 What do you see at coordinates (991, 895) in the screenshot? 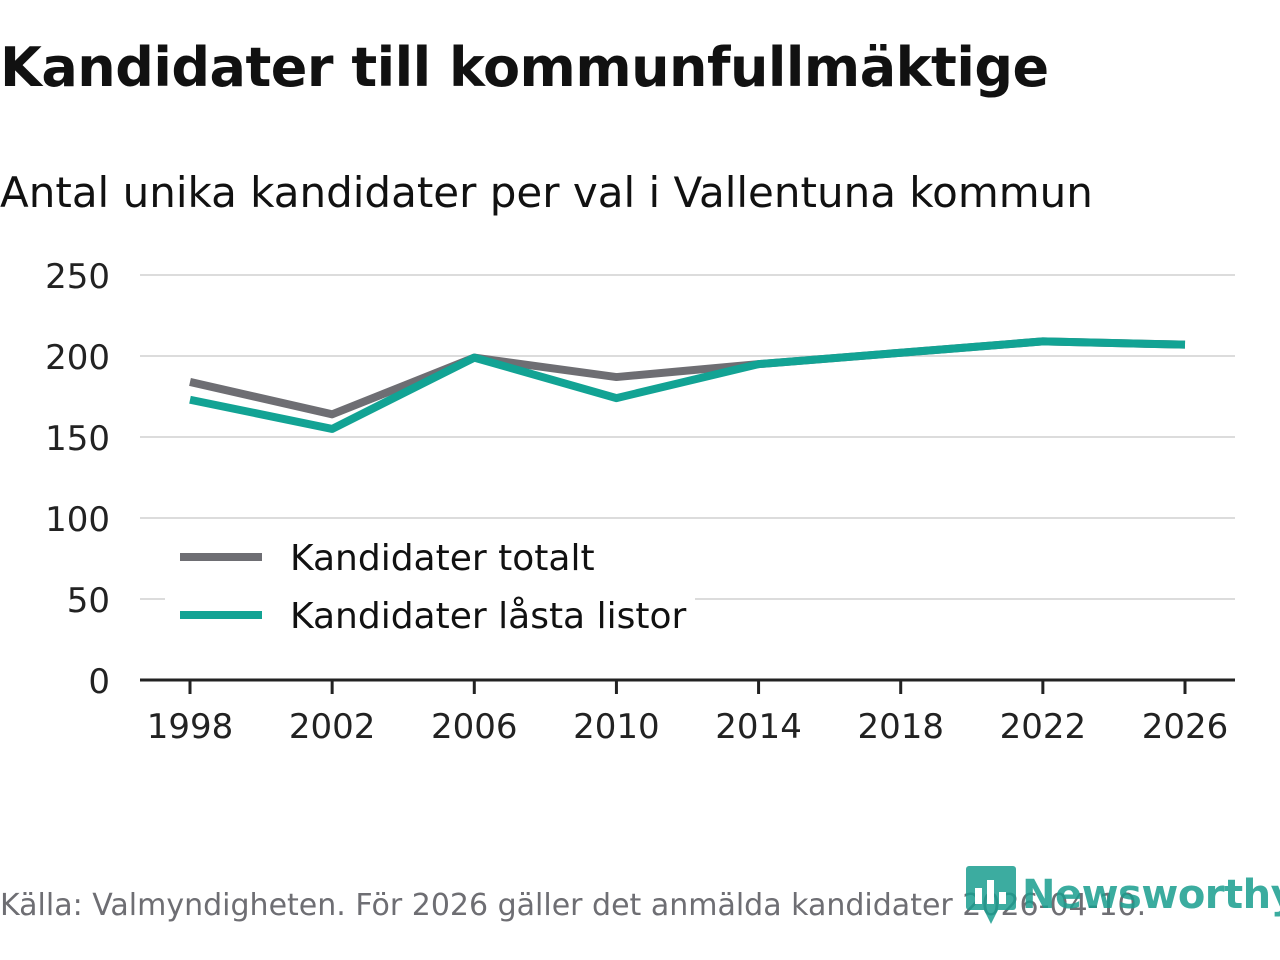
I see `bar-chart-pin-icon` at bounding box center [991, 895].